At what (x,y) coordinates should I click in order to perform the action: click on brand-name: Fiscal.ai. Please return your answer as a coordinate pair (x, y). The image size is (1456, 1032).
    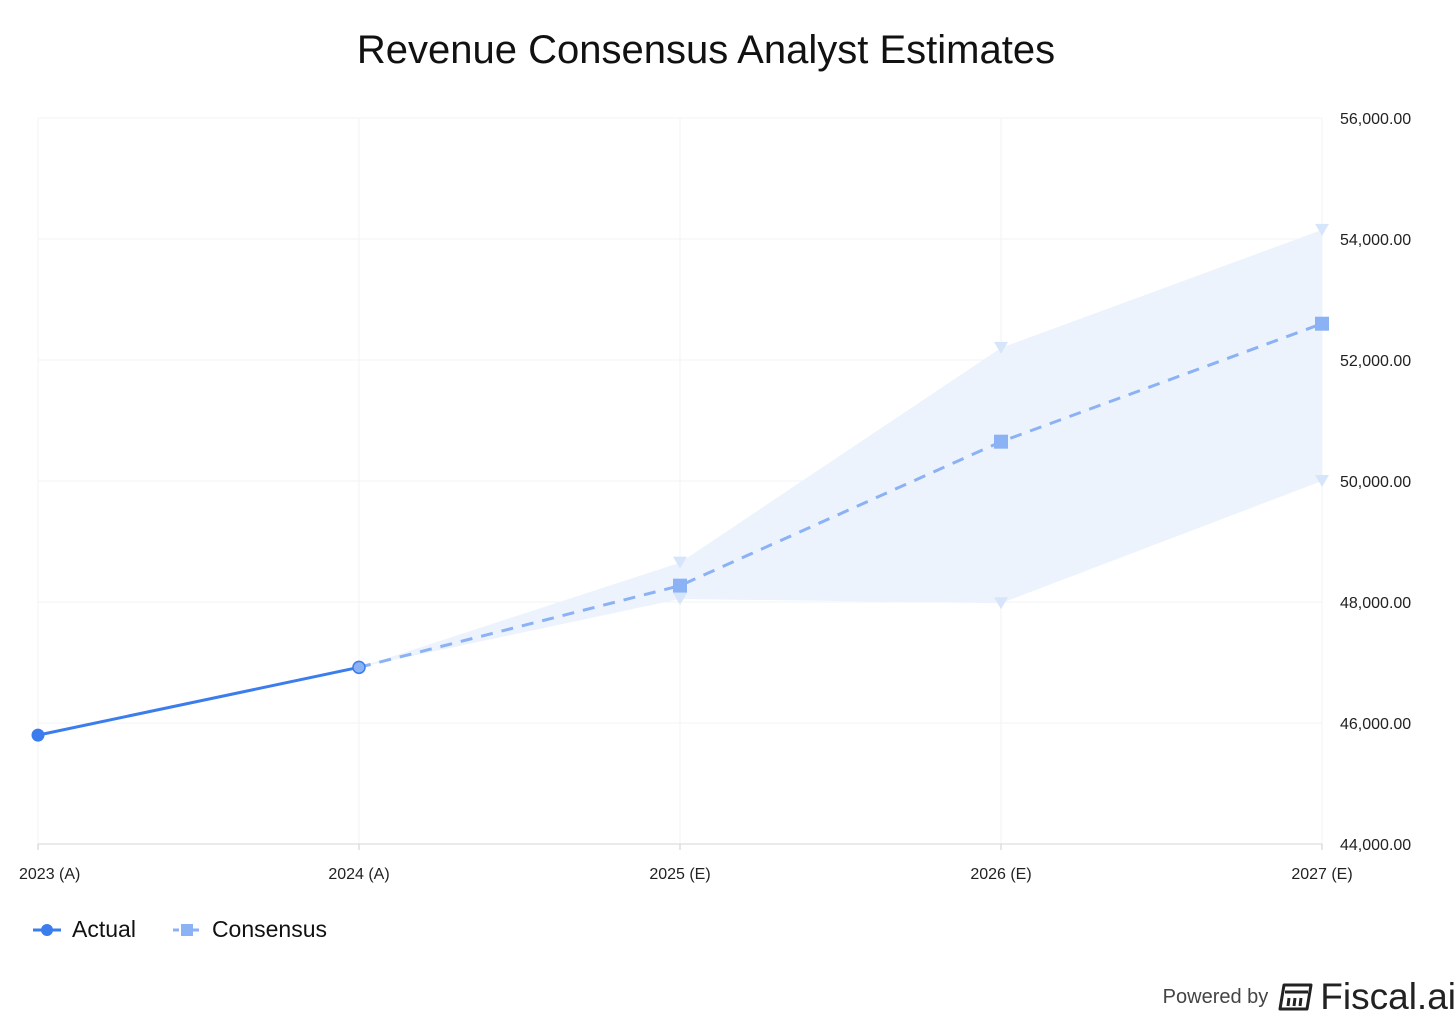
    Looking at the image, I should click on (1388, 996).